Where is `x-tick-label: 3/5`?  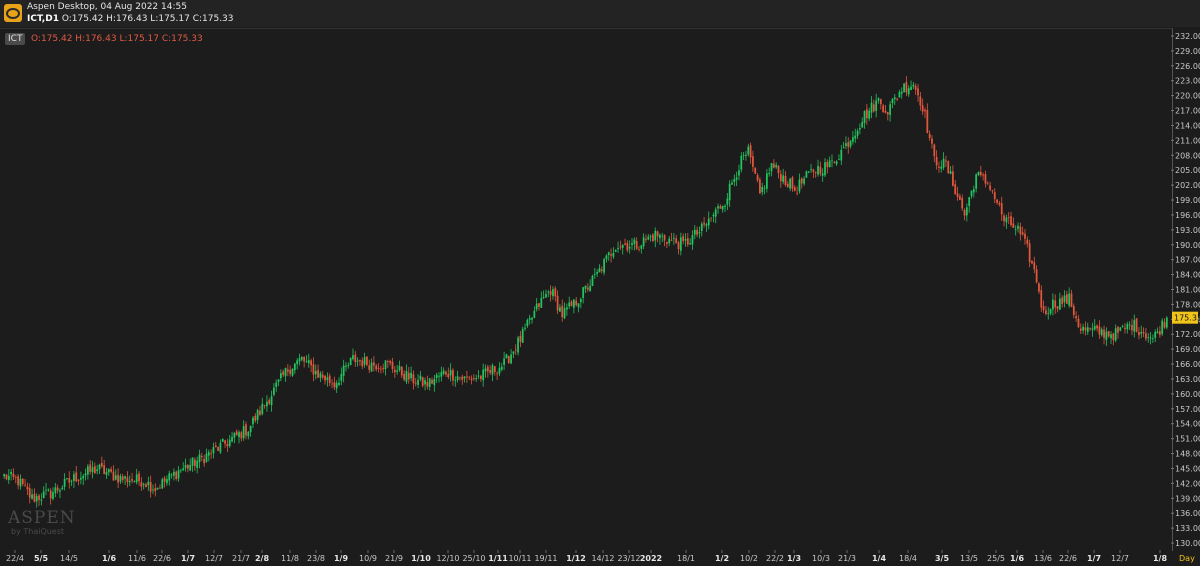
x-tick-label: 3/5 is located at coordinates (942, 558).